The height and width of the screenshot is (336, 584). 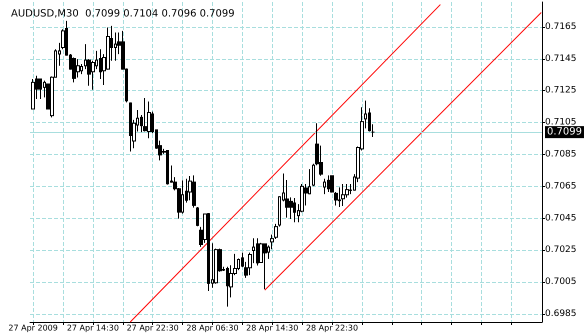 I want to click on y-tick-label: 0.7085, so click(x=560, y=155).